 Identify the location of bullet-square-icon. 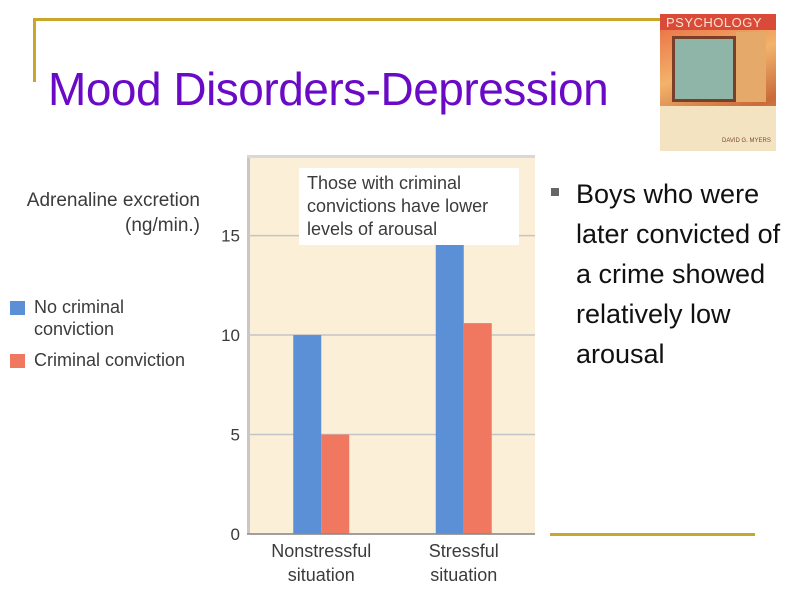
(555, 192).